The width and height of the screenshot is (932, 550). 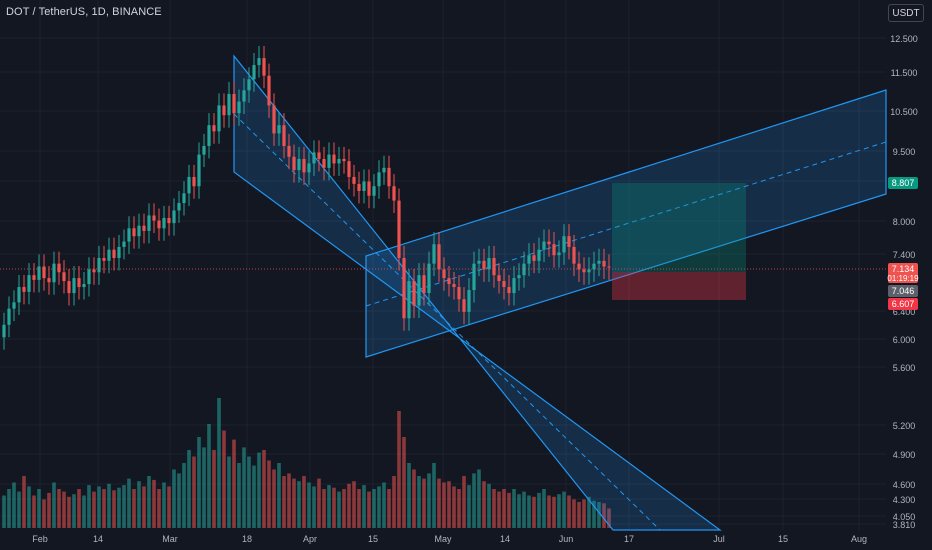 I want to click on price-tick-label: 6.400, so click(x=904, y=312).